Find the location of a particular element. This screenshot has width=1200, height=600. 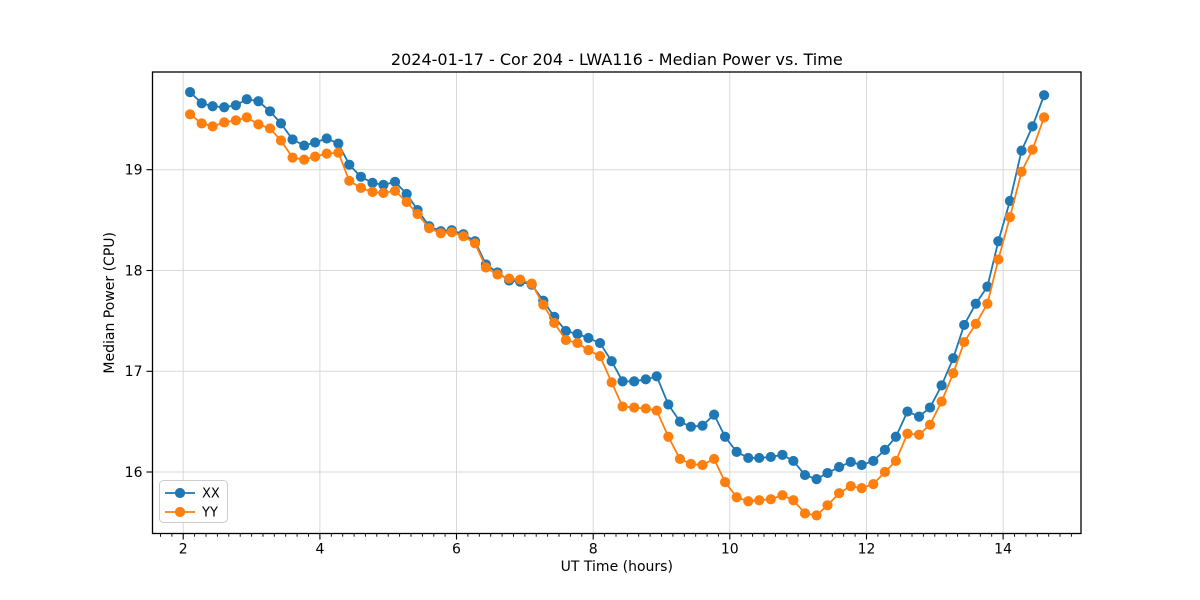

legend-XX-label: XX is located at coordinates (211, 494).